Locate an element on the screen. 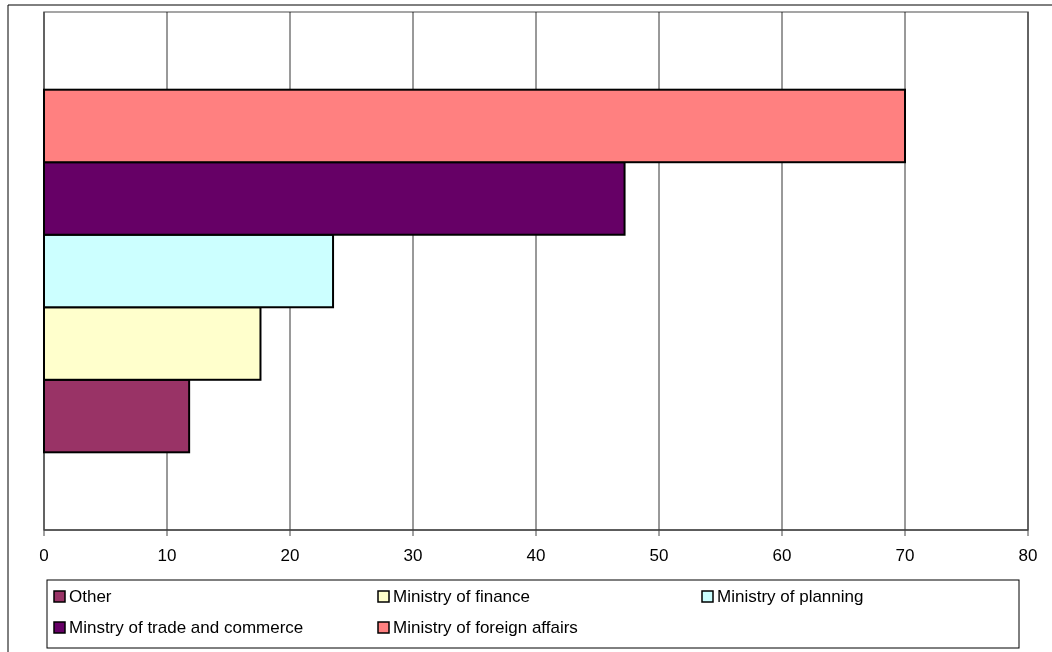  legend-label: Other is located at coordinates (90, 596).